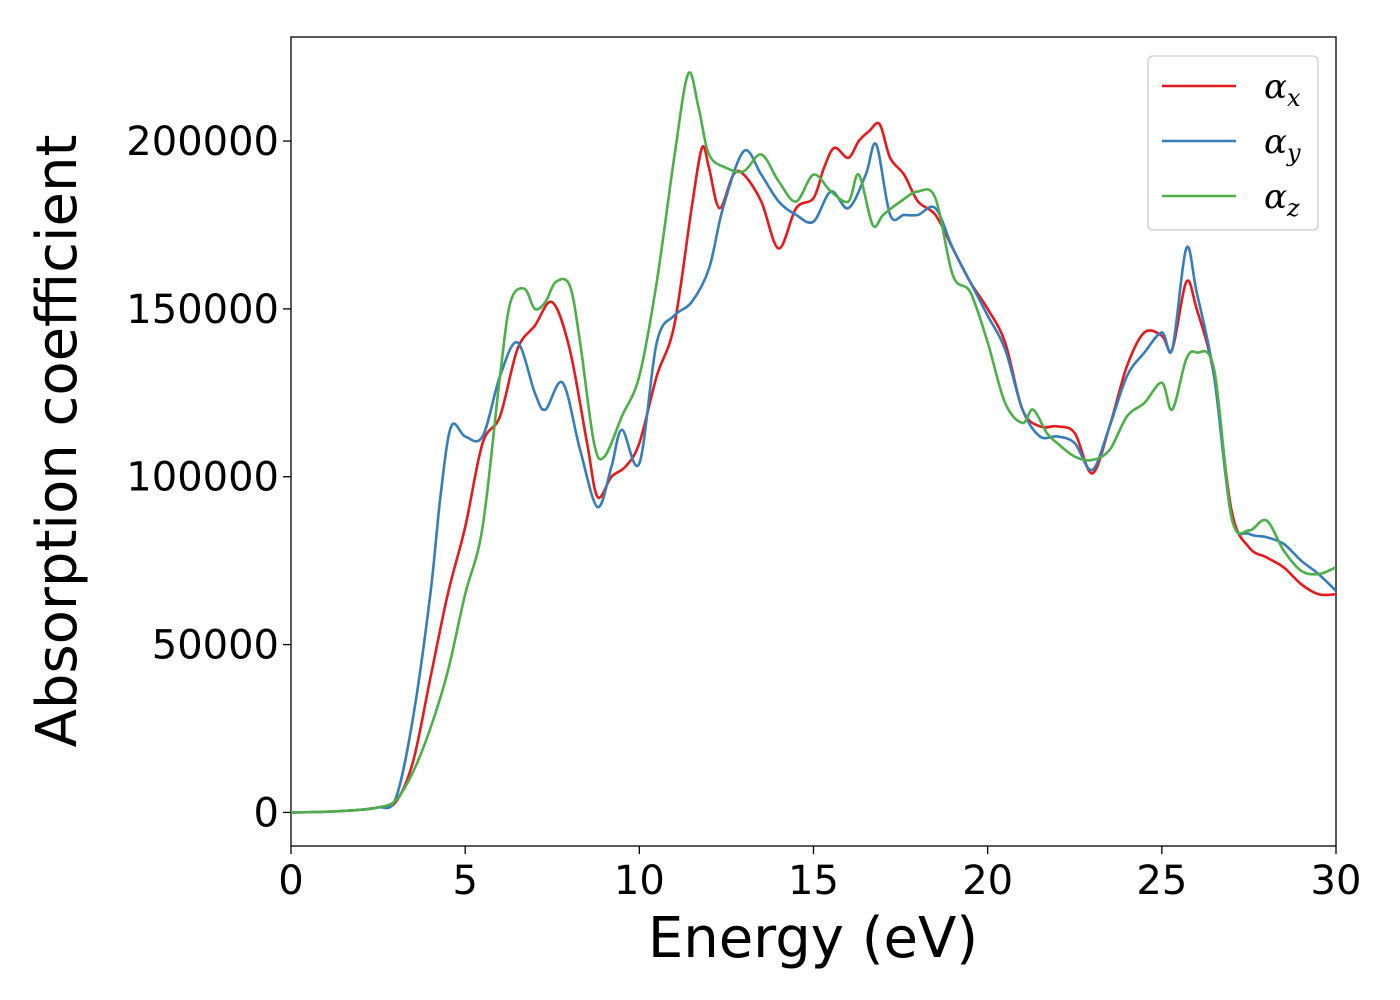 The image size is (1400, 1000). What do you see at coordinates (57, 441) in the screenshot?
I see `y-axis-label: Absorption coefficient` at bounding box center [57, 441].